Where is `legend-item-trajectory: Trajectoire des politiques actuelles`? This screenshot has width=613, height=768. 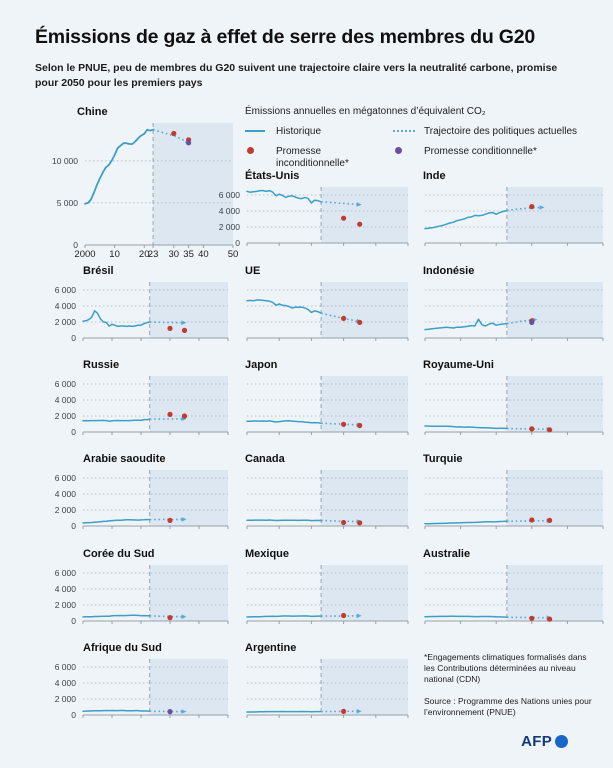 legend-item-trajectory: Trajectoire des politiques actuelles is located at coordinates (502, 132).